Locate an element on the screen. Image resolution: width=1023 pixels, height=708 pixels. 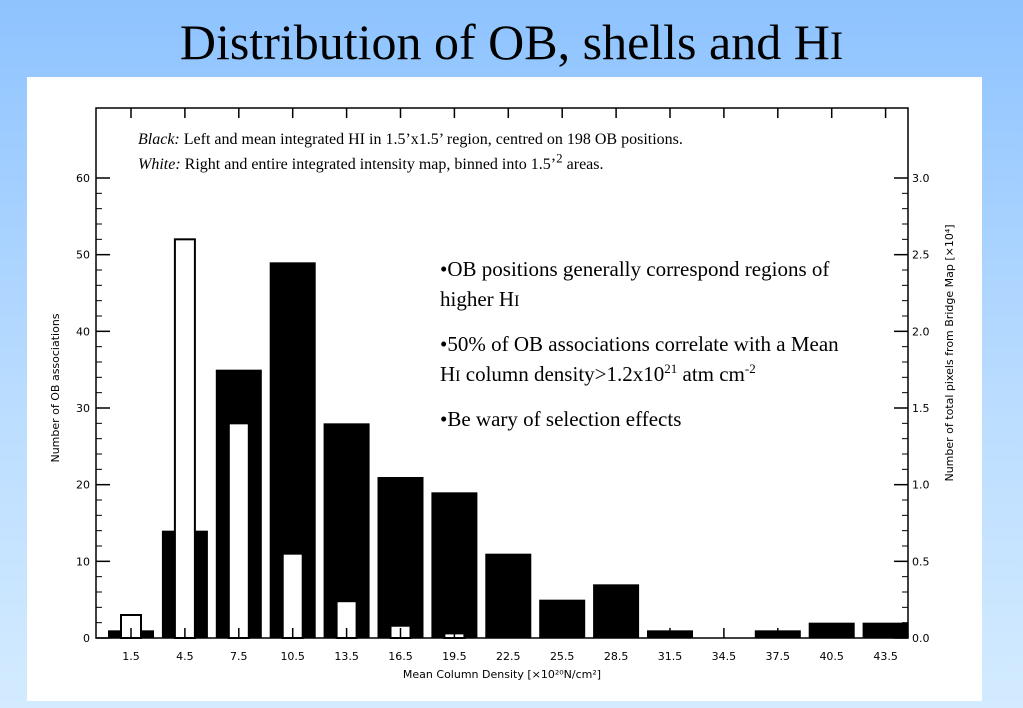
legend-black-label: Black: is located at coordinates (159, 139).